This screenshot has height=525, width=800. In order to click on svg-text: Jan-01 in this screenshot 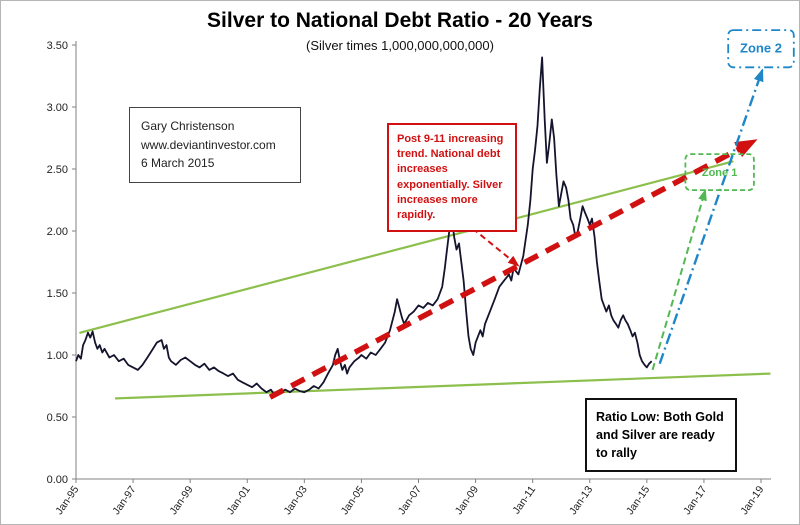, I will do `click(239, 500)`.